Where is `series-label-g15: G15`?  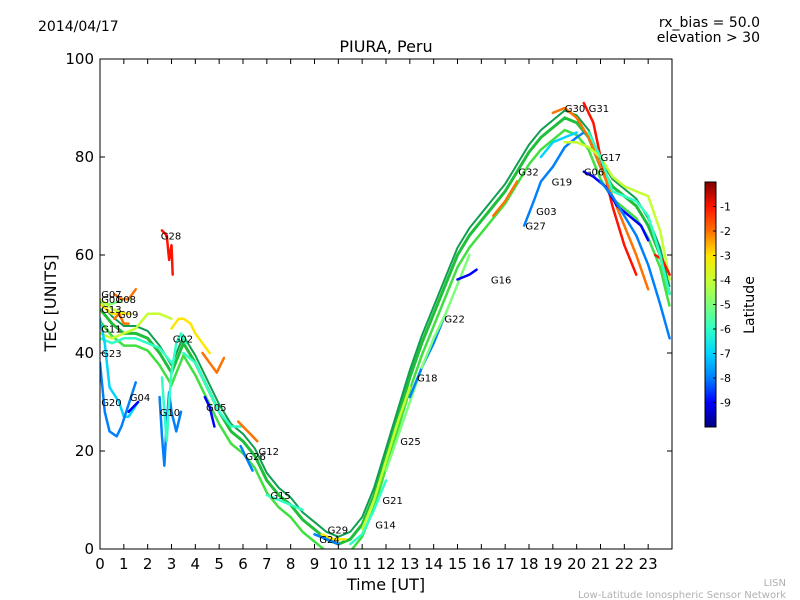
series-label-g15: G15 is located at coordinates (280, 496).